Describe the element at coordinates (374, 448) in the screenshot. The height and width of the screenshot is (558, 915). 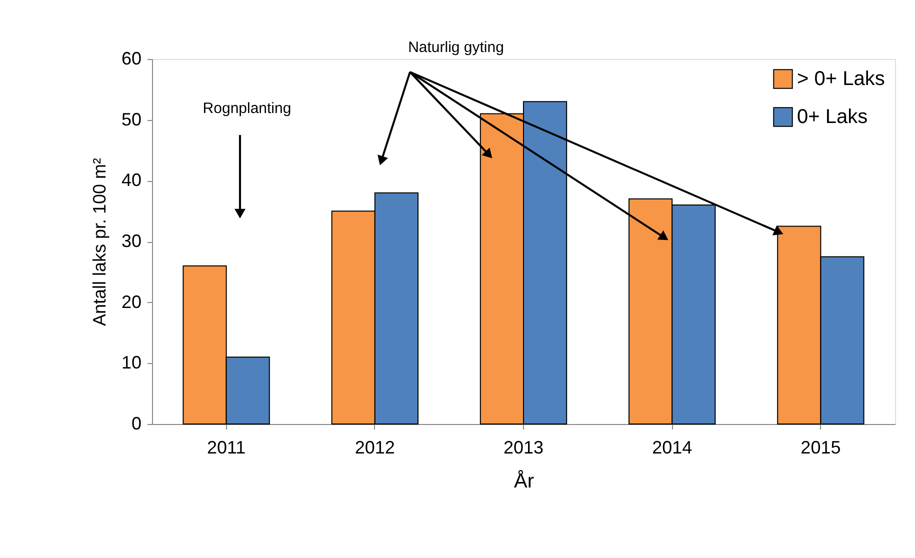
I see `x-tick-label: 2012` at that location.